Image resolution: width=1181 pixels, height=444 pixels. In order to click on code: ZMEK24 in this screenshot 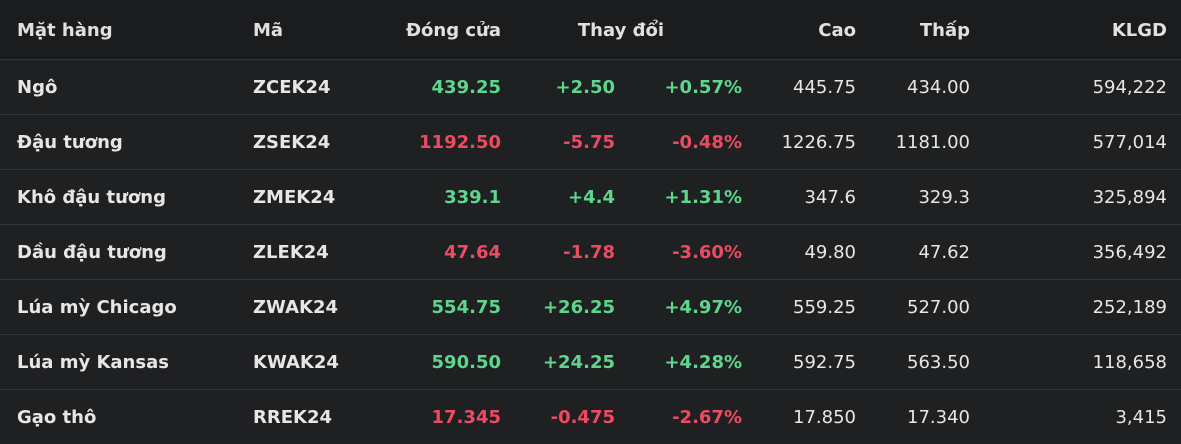, I will do `click(294, 197)`.